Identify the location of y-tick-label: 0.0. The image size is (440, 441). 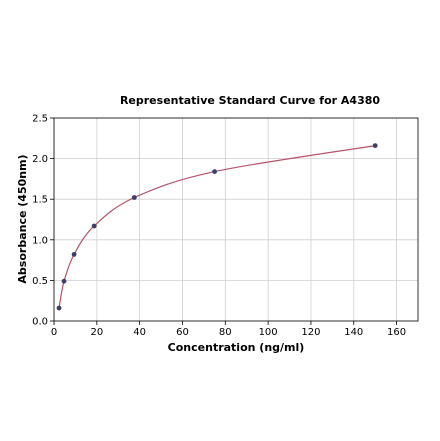
(40, 322).